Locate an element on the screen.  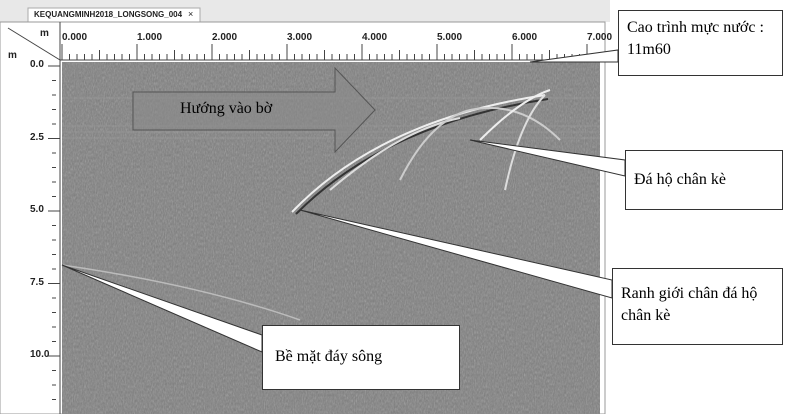
boundary-note: Ranh giới chân đá hộ chân kè is located at coordinates (697, 306).